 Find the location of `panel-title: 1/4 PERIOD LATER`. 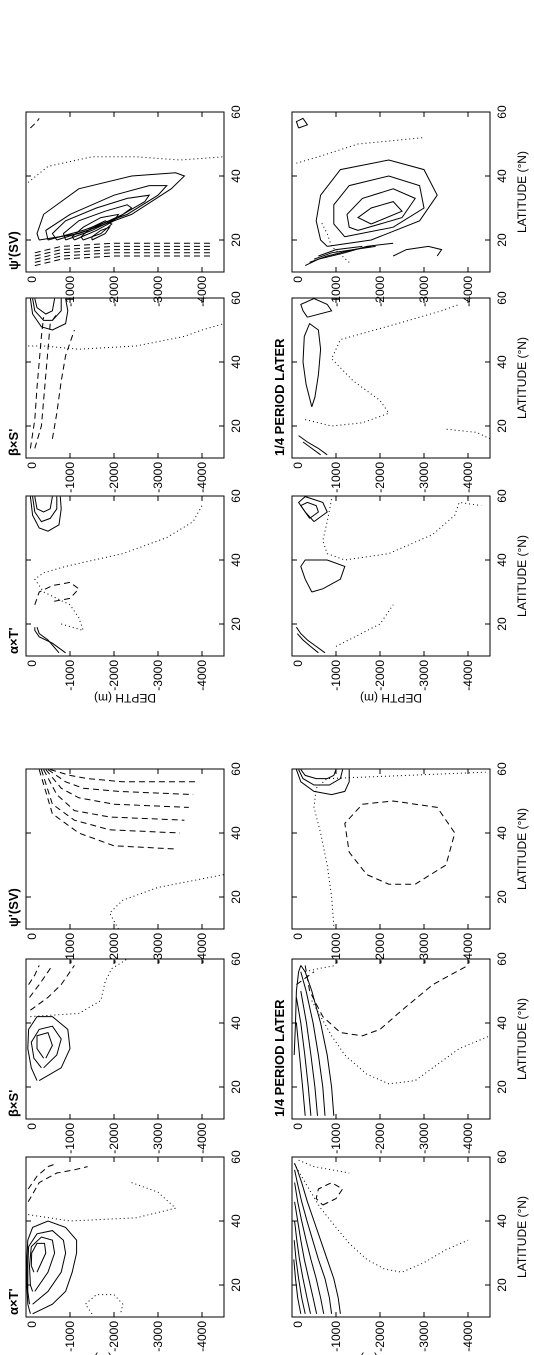

panel-title: 1/4 PERIOD LATER is located at coordinates (279, 1058).